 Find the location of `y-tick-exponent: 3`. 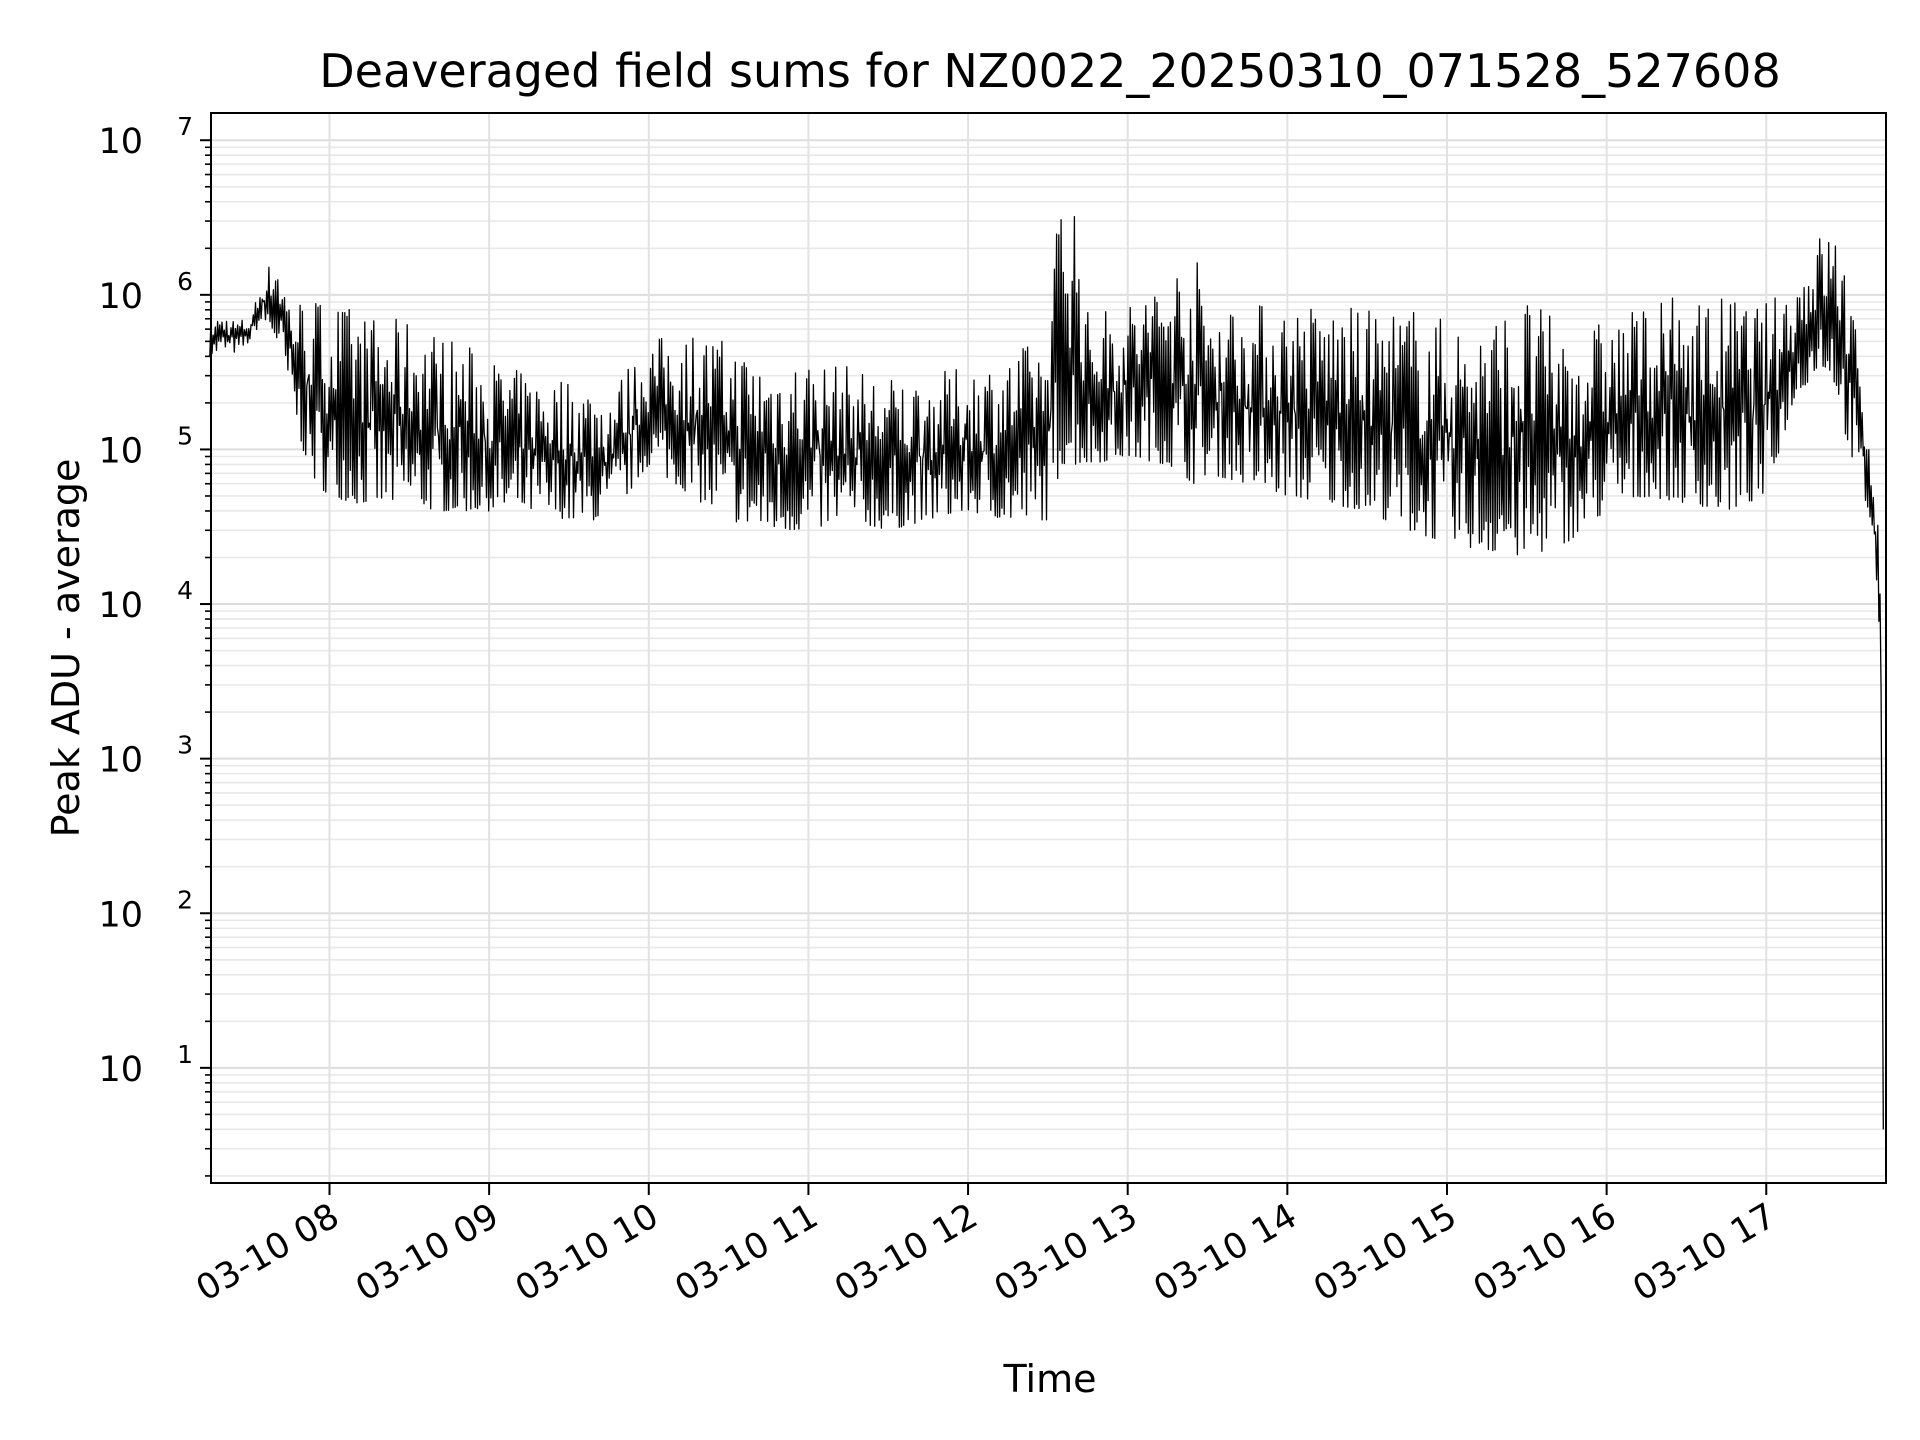

y-tick-exponent: 3 is located at coordinates (185, 745).